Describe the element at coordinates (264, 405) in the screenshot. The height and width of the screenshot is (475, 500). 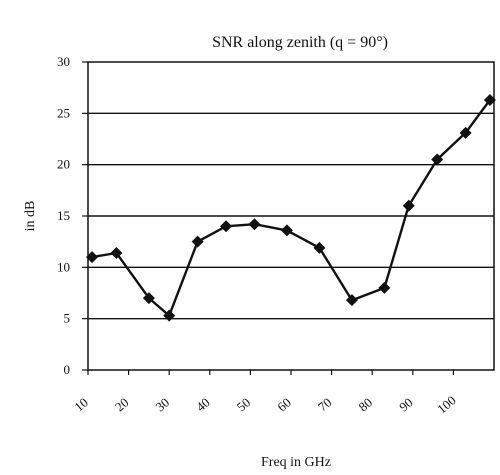
I see `x-tick-labels: 10 20 30 40 50 60 70 80 90 100` at that location.